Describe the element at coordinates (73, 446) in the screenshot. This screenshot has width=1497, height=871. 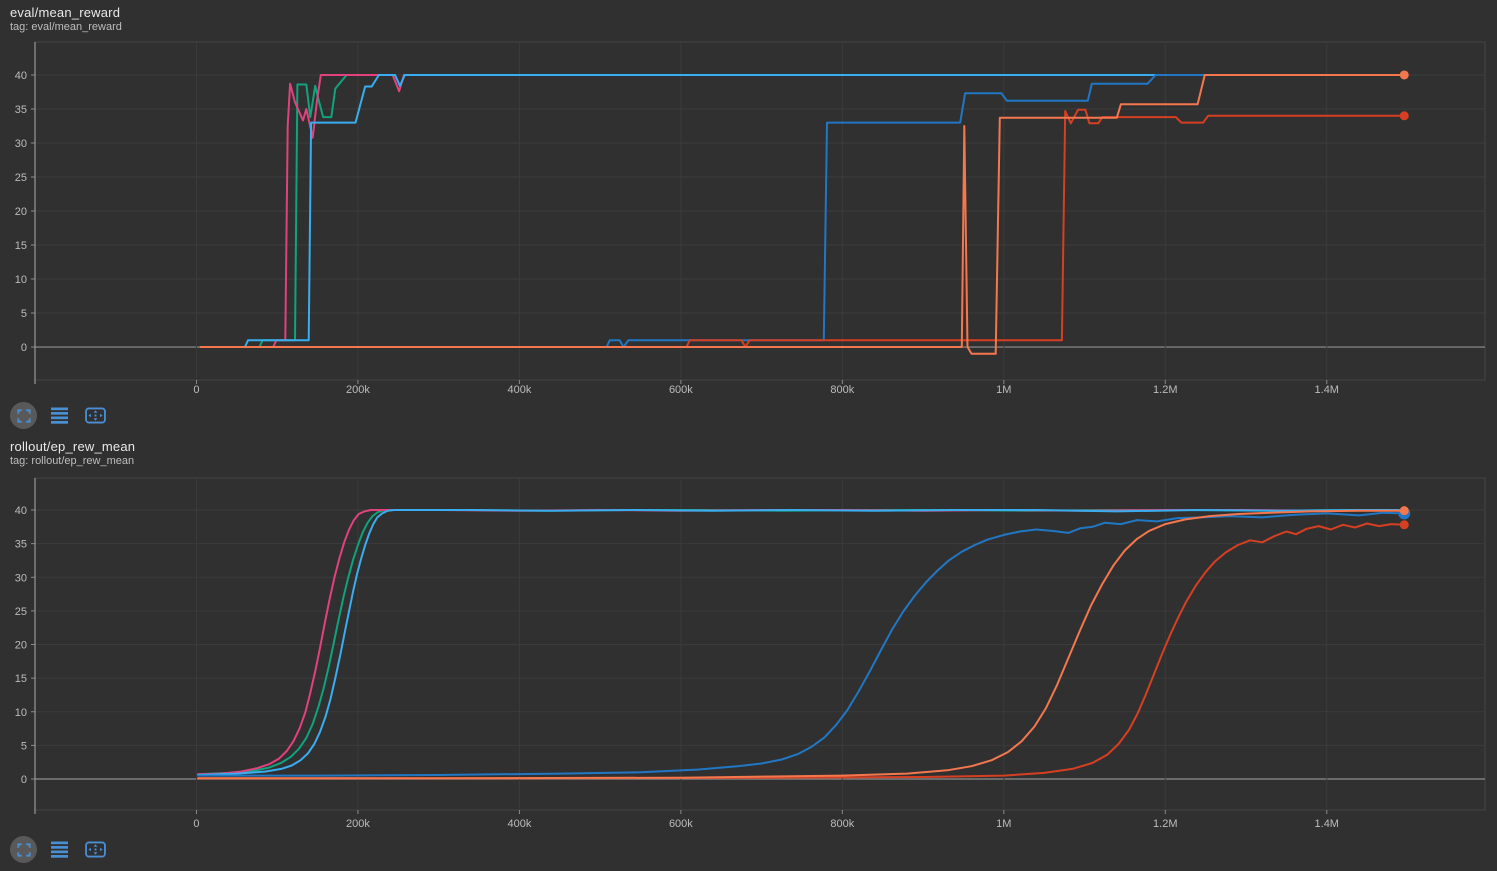
I see `chart-title: rollout/ep_rew_mean` at that location.